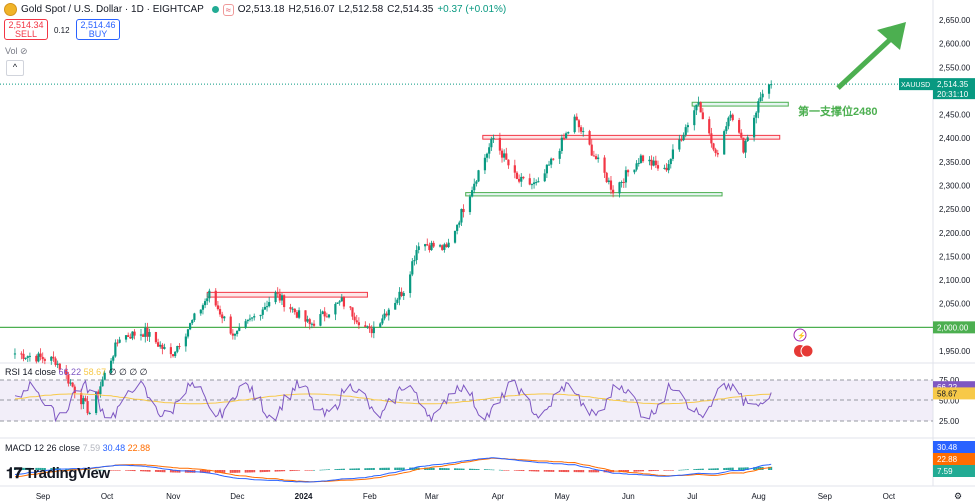 This screenshot has height=504, width=975. What do you see at coordinates (26, 34) in the screenshot?
I see `sell-label: SELL` at bounding box center [26, 34].